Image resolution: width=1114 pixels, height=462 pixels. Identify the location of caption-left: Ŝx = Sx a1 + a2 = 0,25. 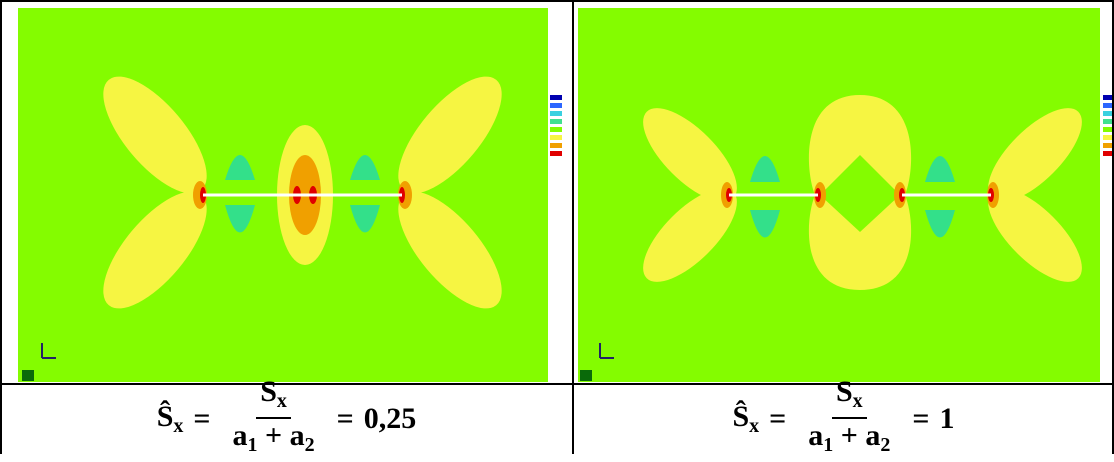
(286, 416).